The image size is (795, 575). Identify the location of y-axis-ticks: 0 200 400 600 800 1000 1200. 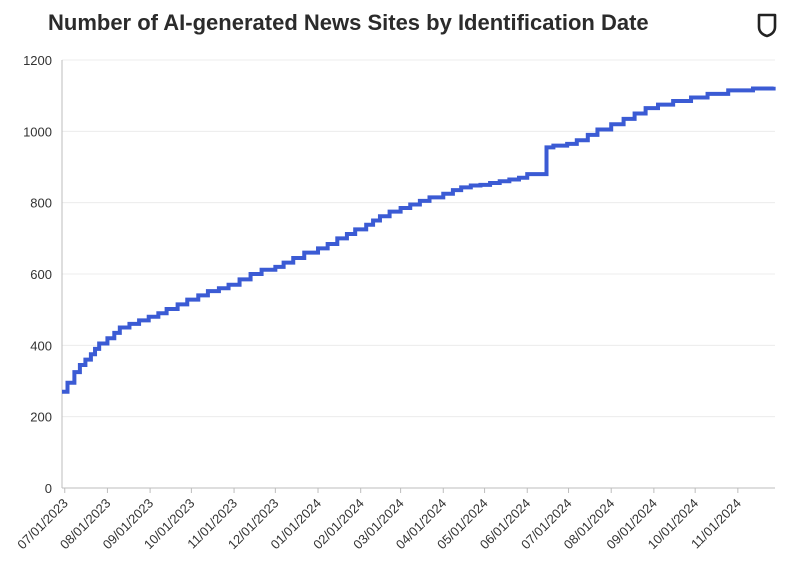
(37, 274).